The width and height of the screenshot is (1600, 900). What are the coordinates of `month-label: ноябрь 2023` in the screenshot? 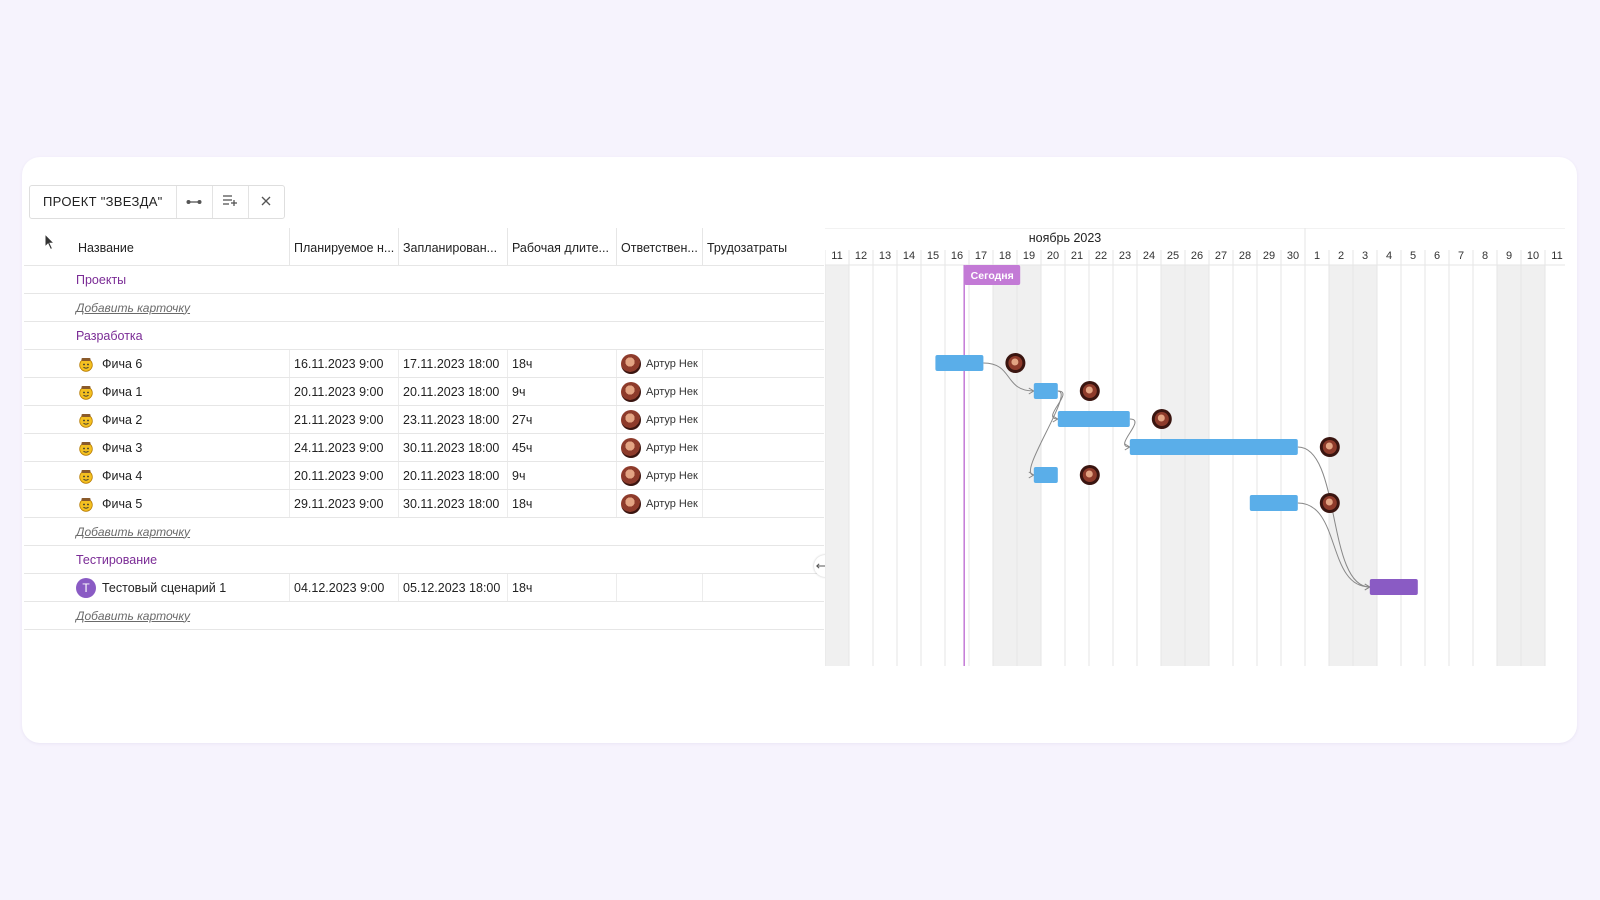 It's located at (1065, 238).